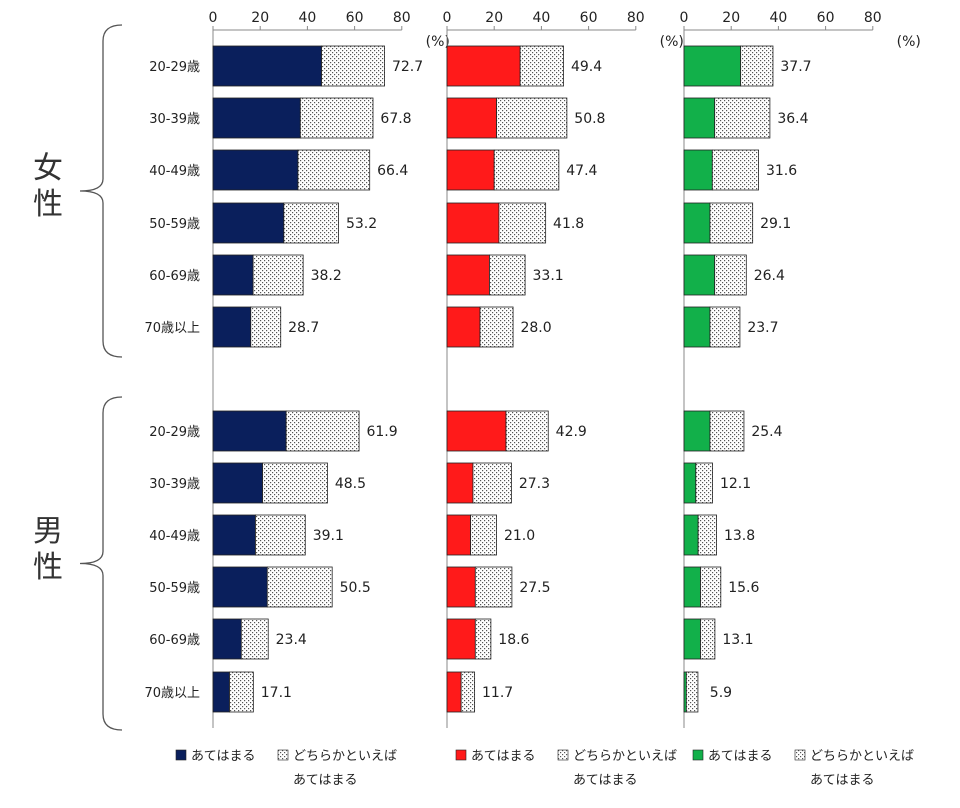  Describe the element at coordinates (571, 432) in the screenshot. I see `data-label: 42.9` at that location.